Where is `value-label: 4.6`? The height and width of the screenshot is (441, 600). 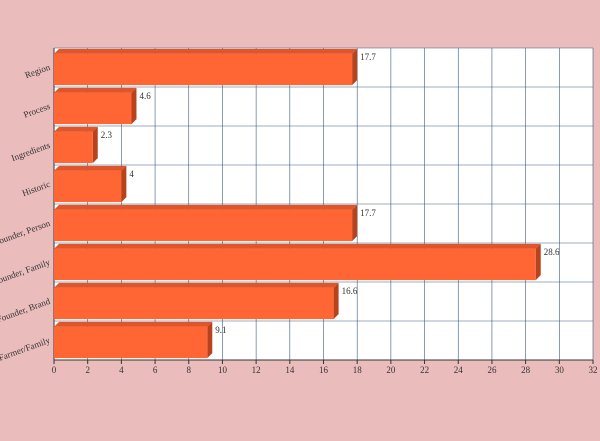 value-label: 4.6 is located at coordinates (145, 96).